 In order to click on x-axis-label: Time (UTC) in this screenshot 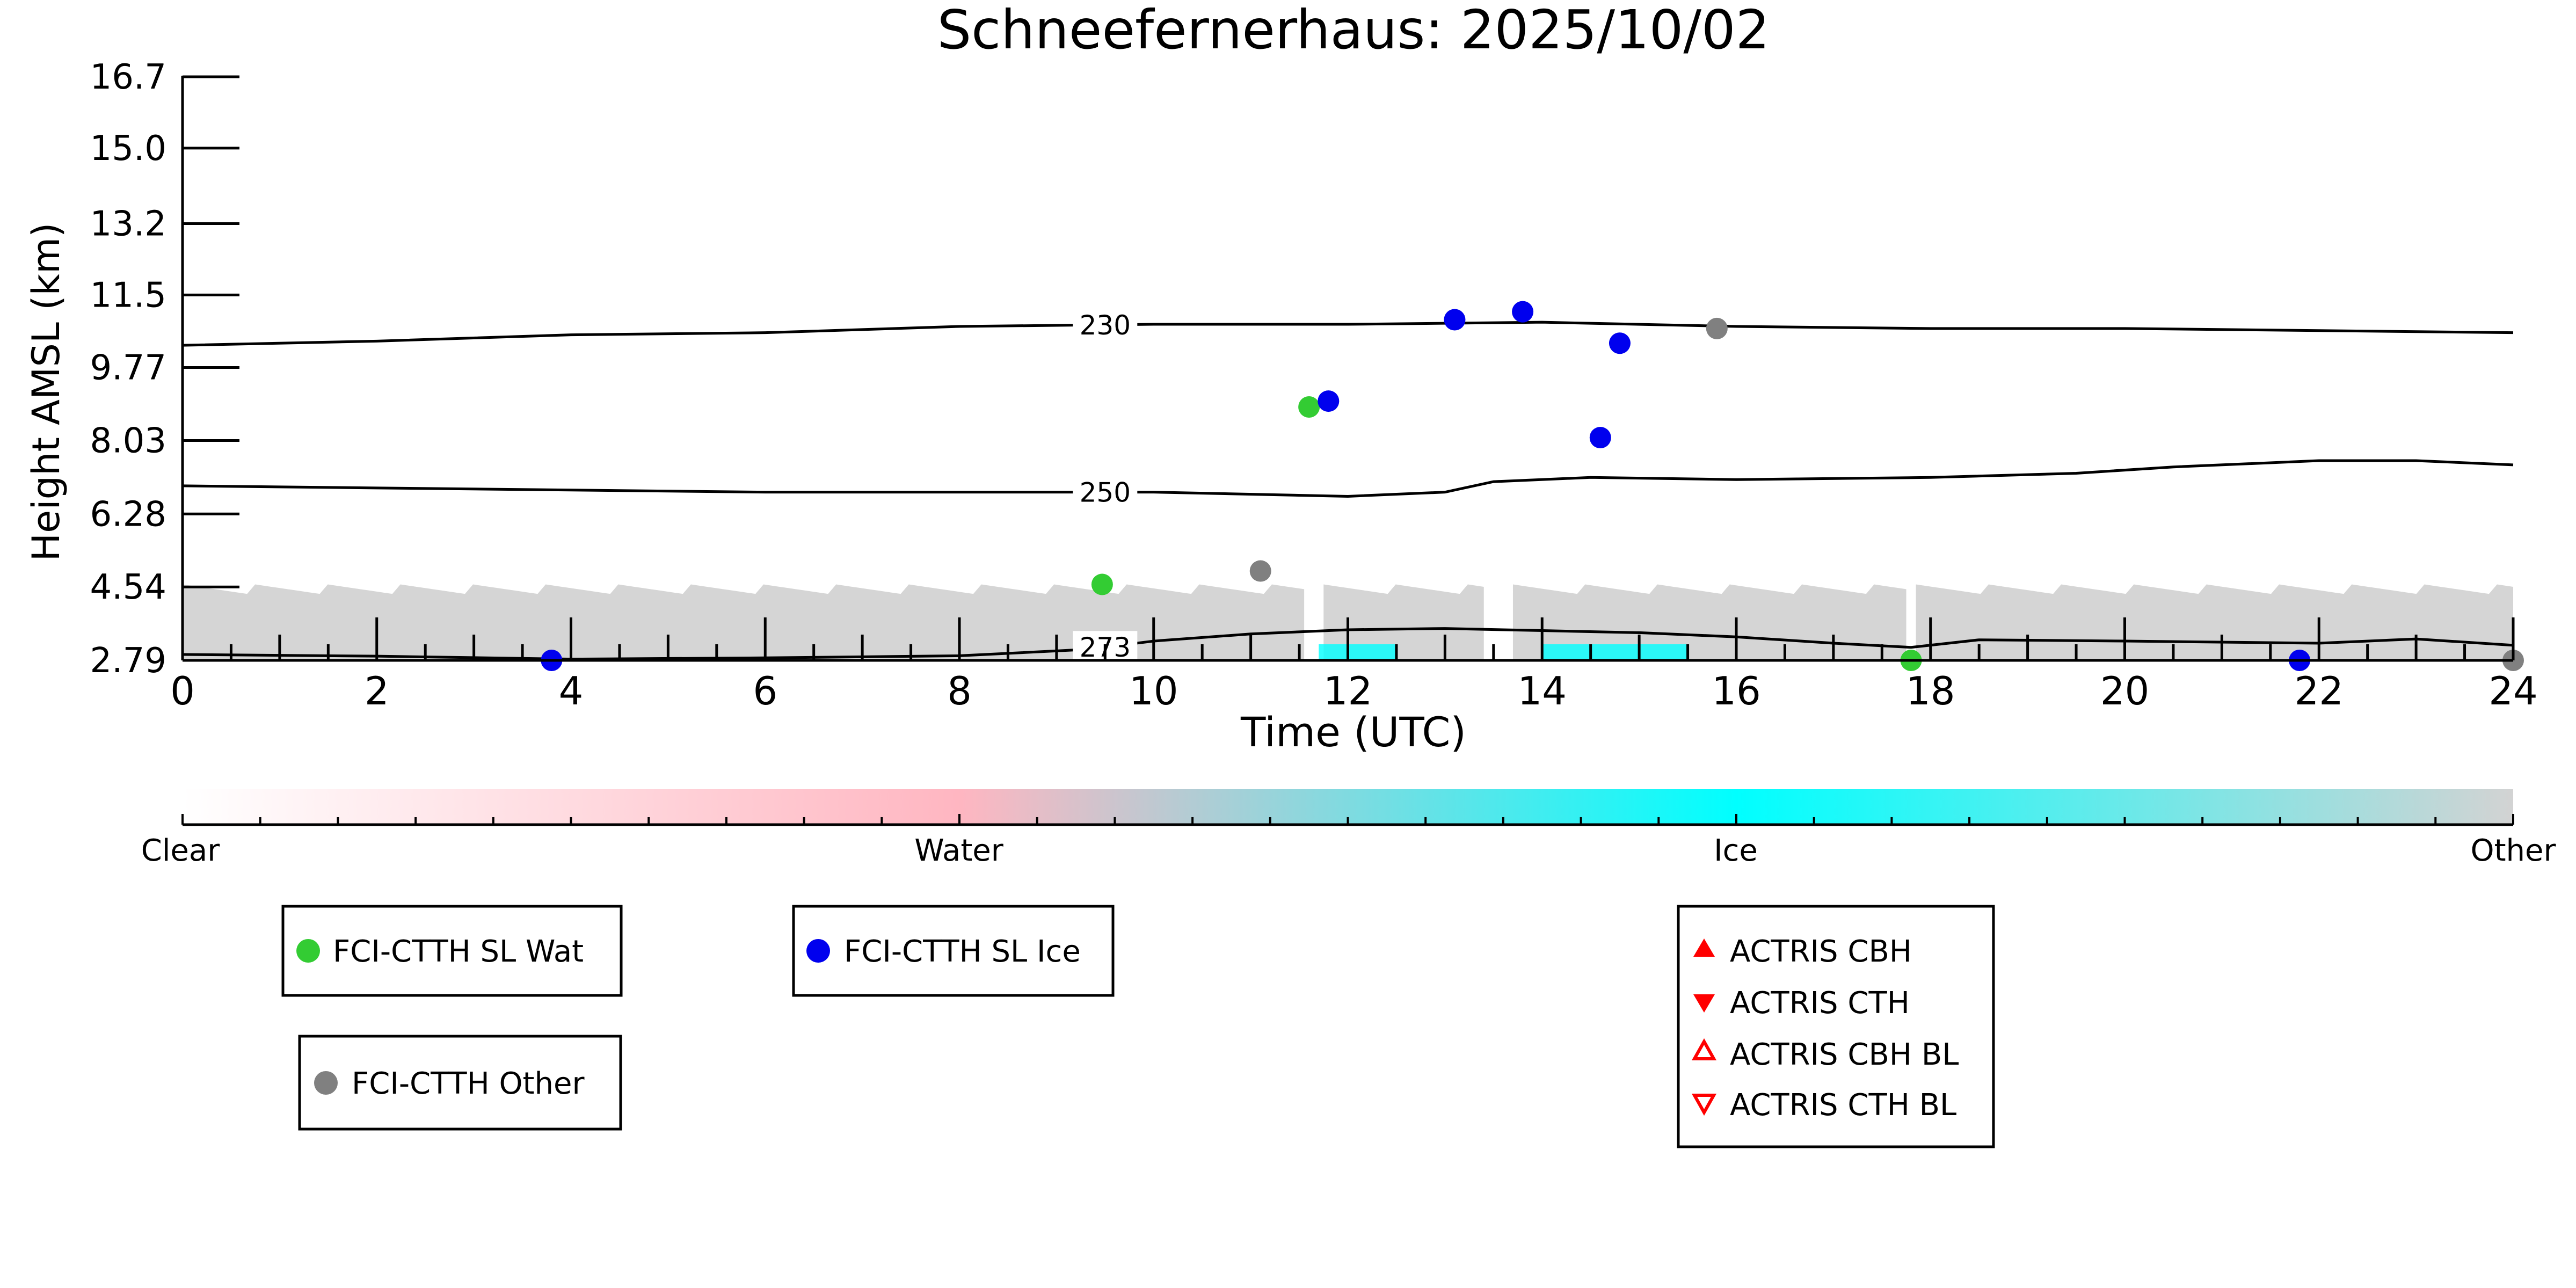, I will do `click(1353, 732)`.